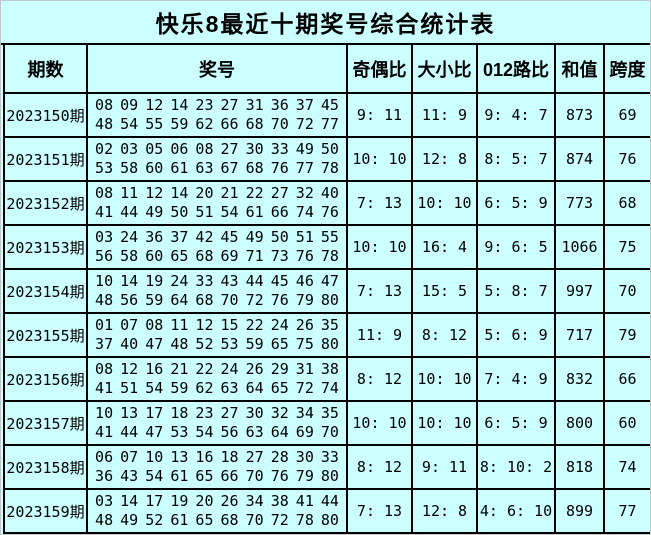 This screenshot has height=535, width=651. I want to click on cell-period: 2023152期, so click(45, 203).